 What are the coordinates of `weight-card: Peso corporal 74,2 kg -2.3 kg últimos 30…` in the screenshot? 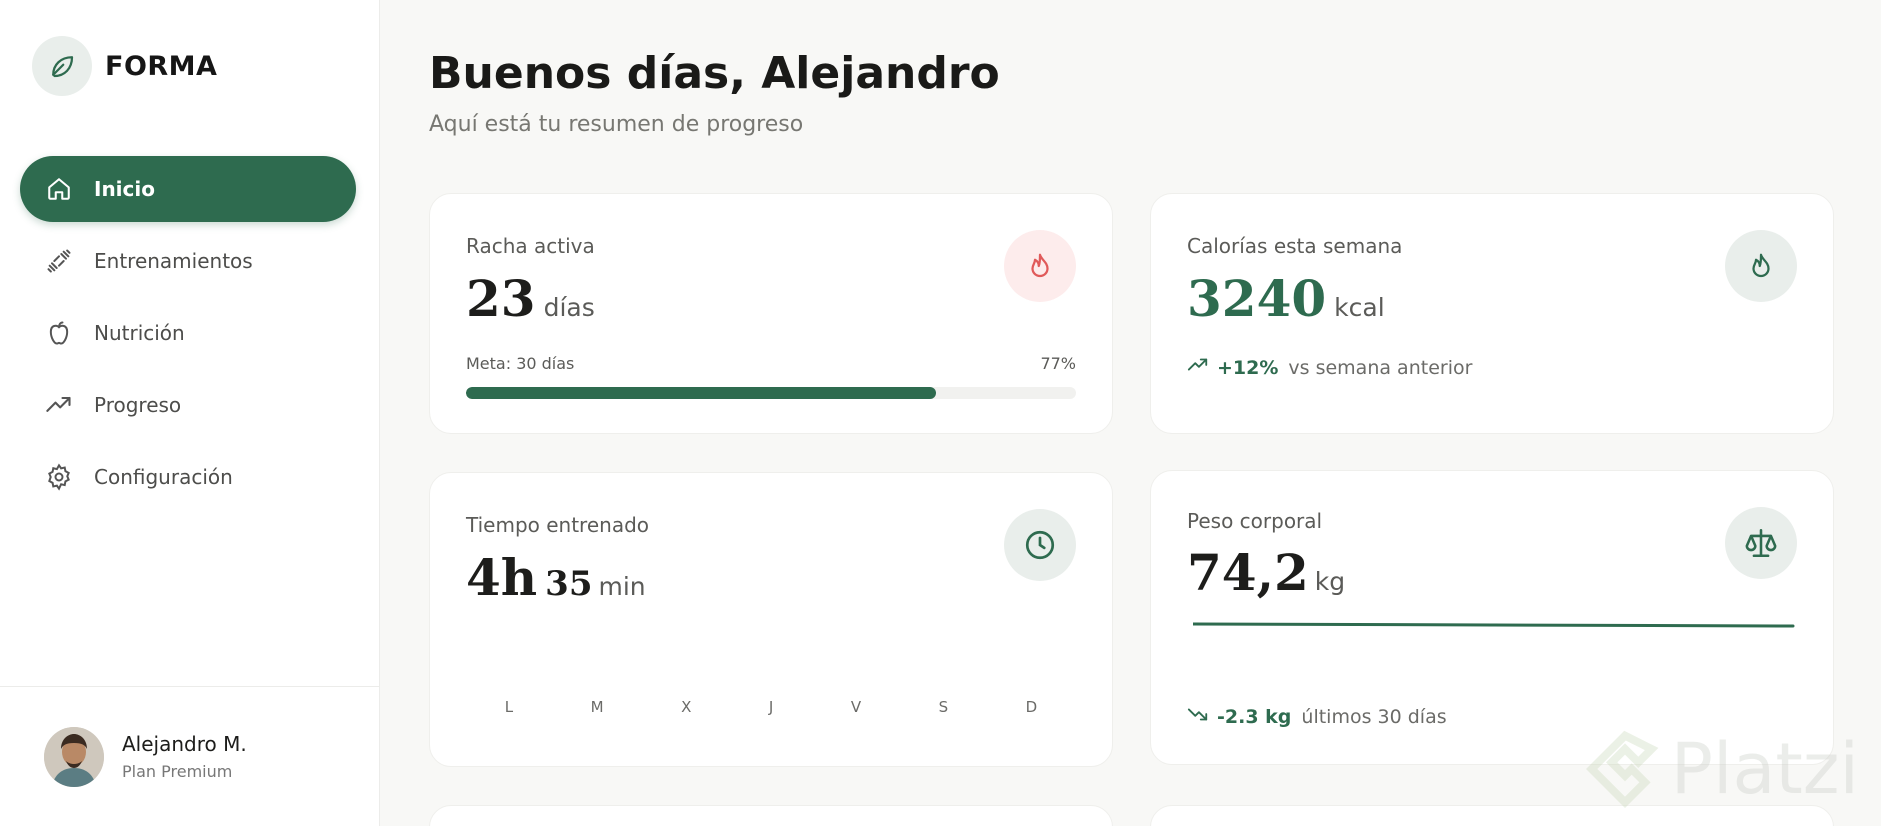 It's located at (1492, 617).